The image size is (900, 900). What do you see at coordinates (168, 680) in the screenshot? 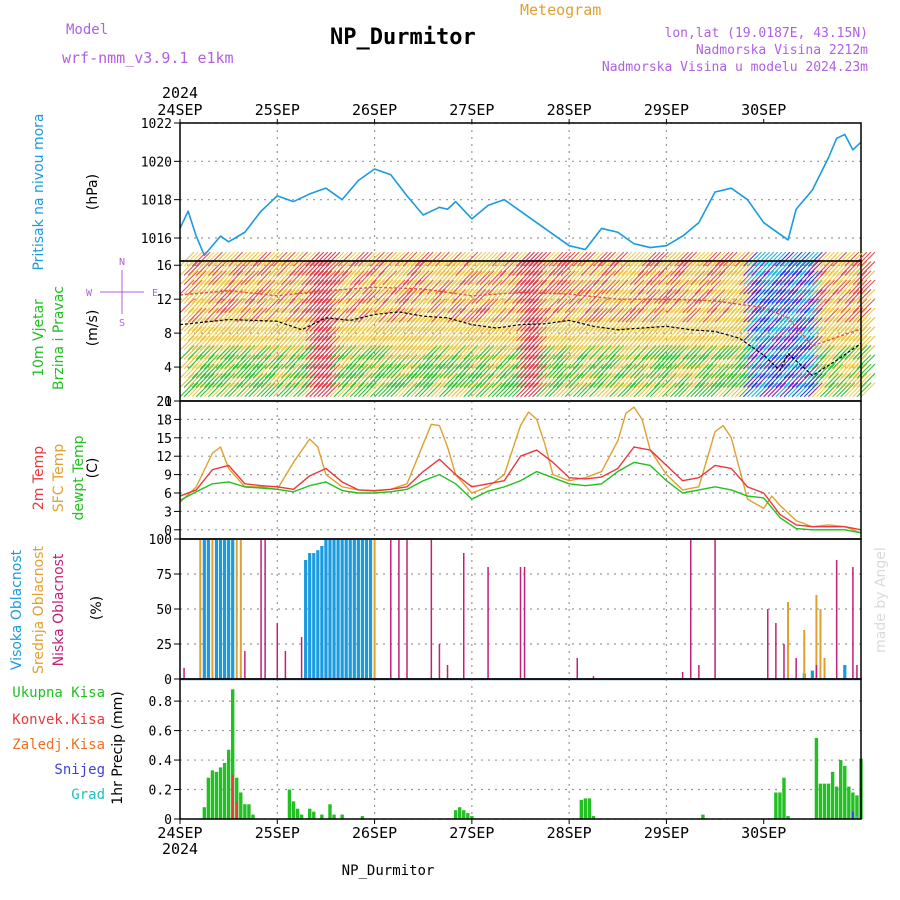
I see `y-tick-label: 0` at bounding box center [168, 680].